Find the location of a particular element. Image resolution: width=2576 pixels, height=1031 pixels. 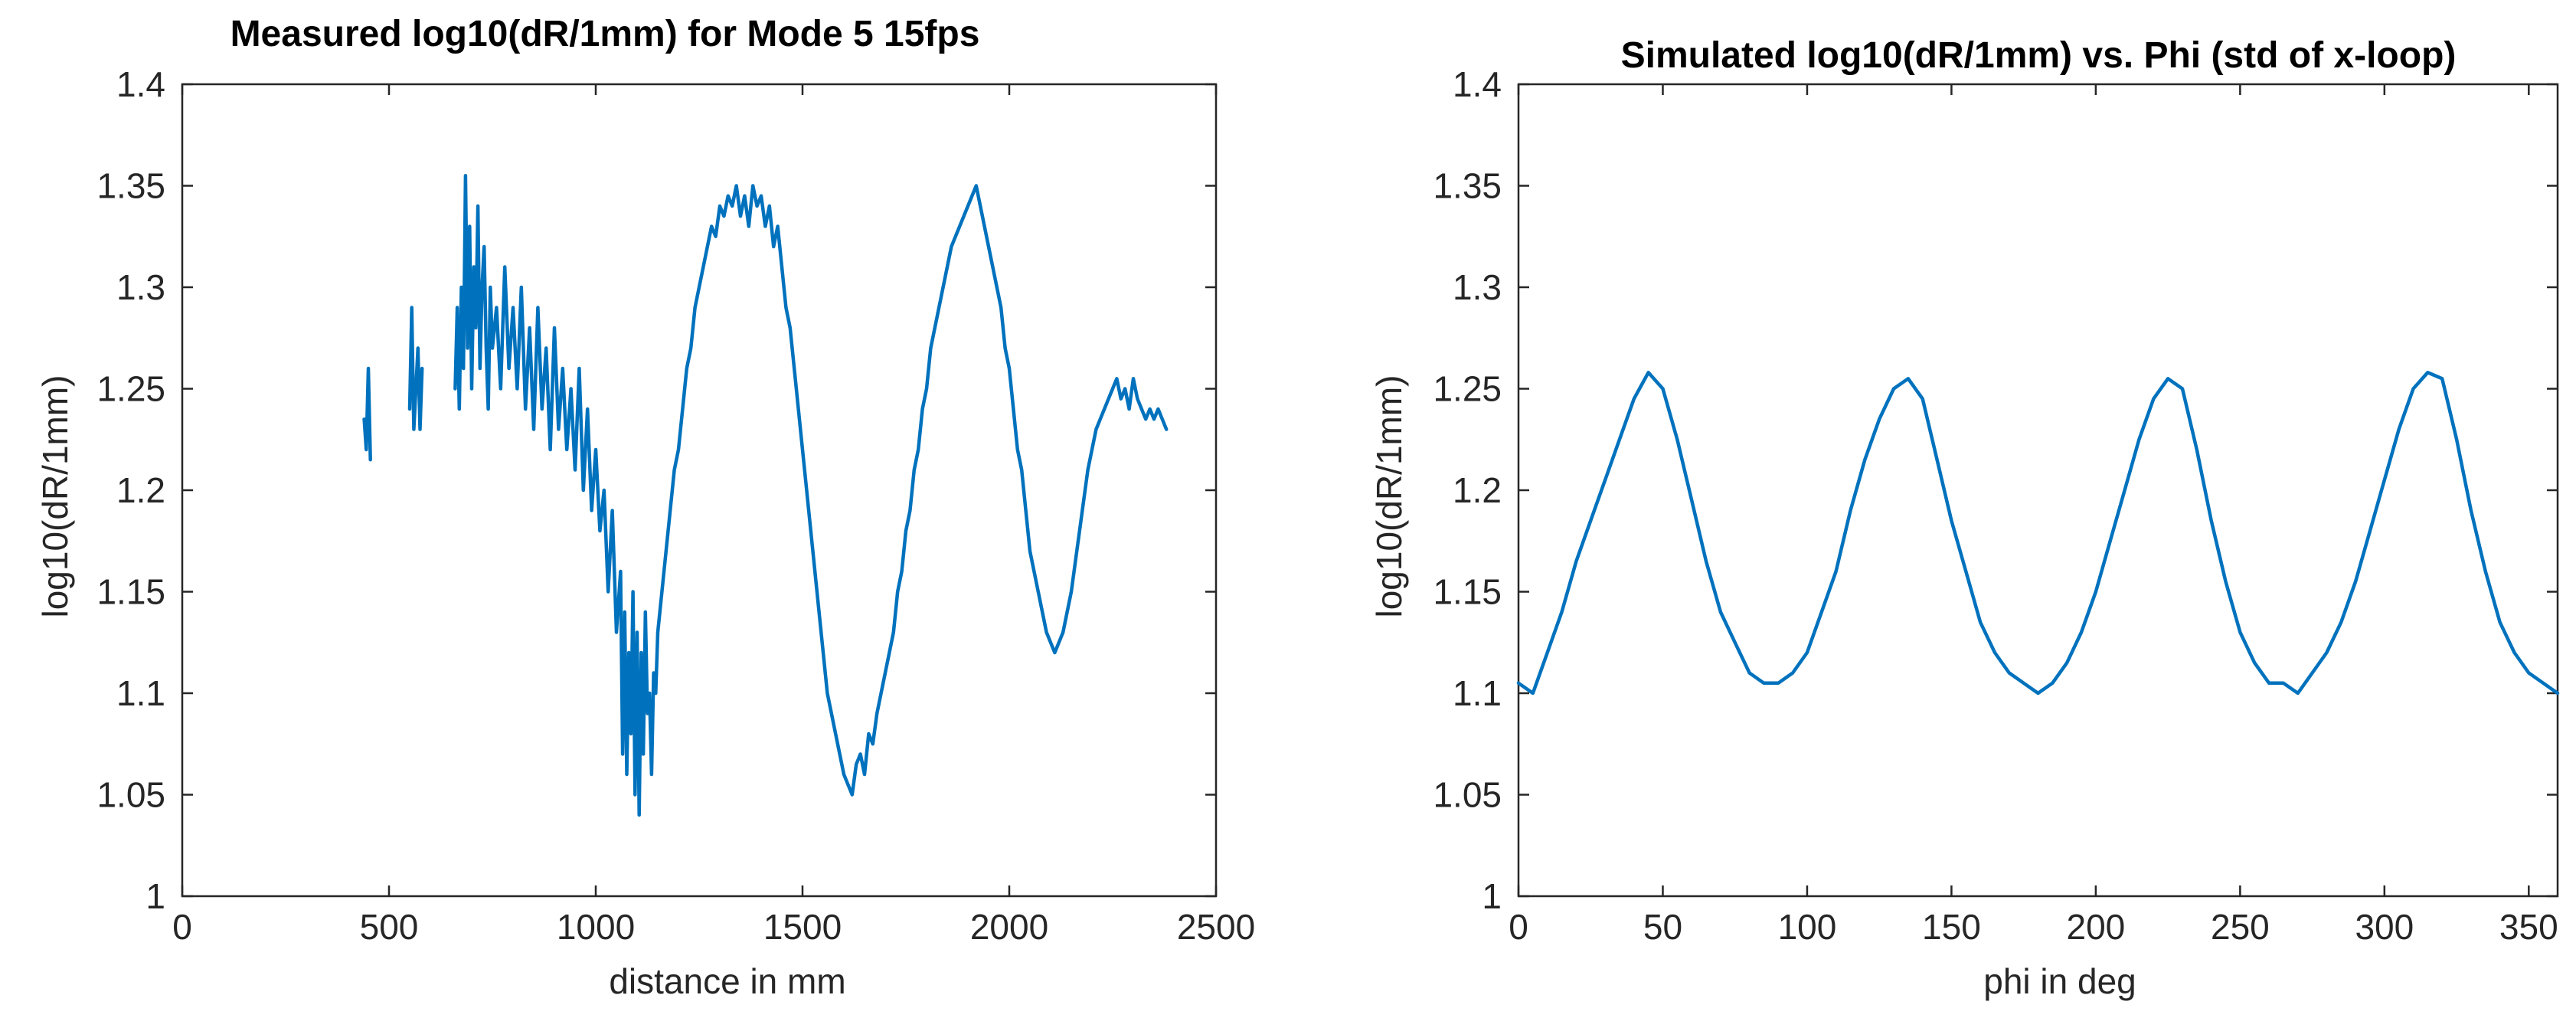

panel-a-xtick-label: 2000 is located at coordinates (1009, 927).